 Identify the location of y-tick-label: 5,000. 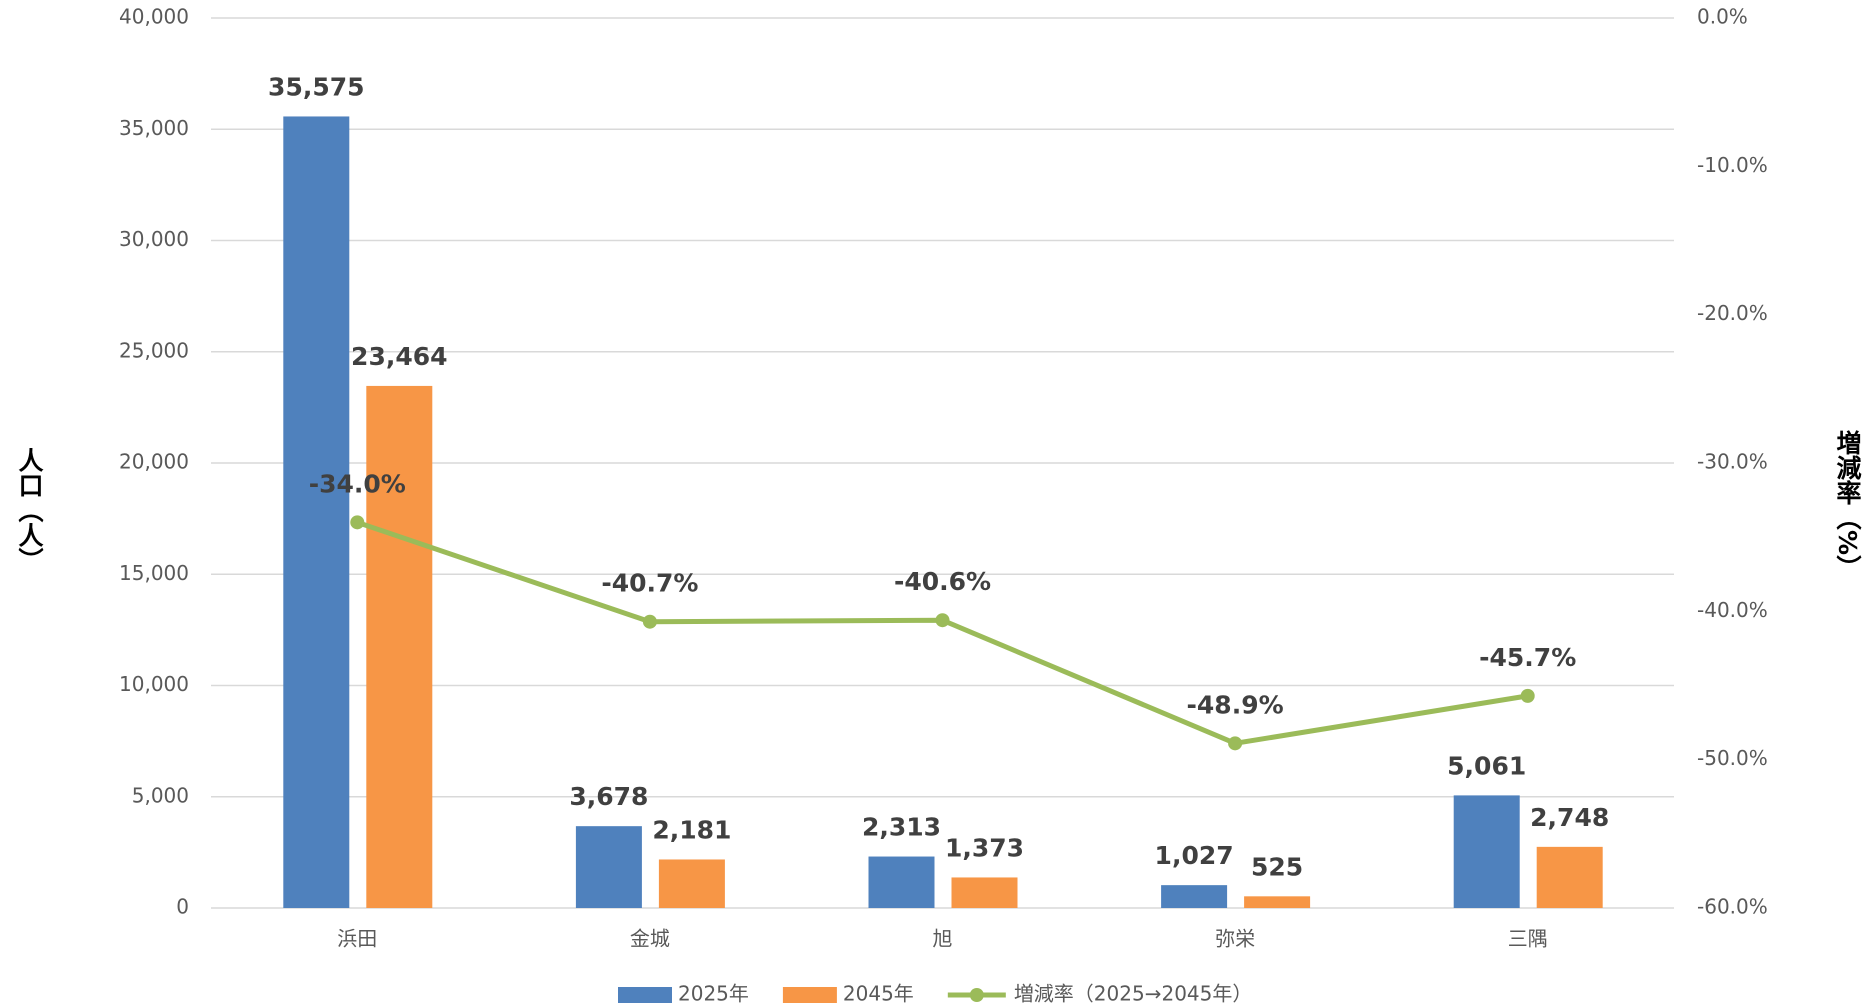
(160, 795).